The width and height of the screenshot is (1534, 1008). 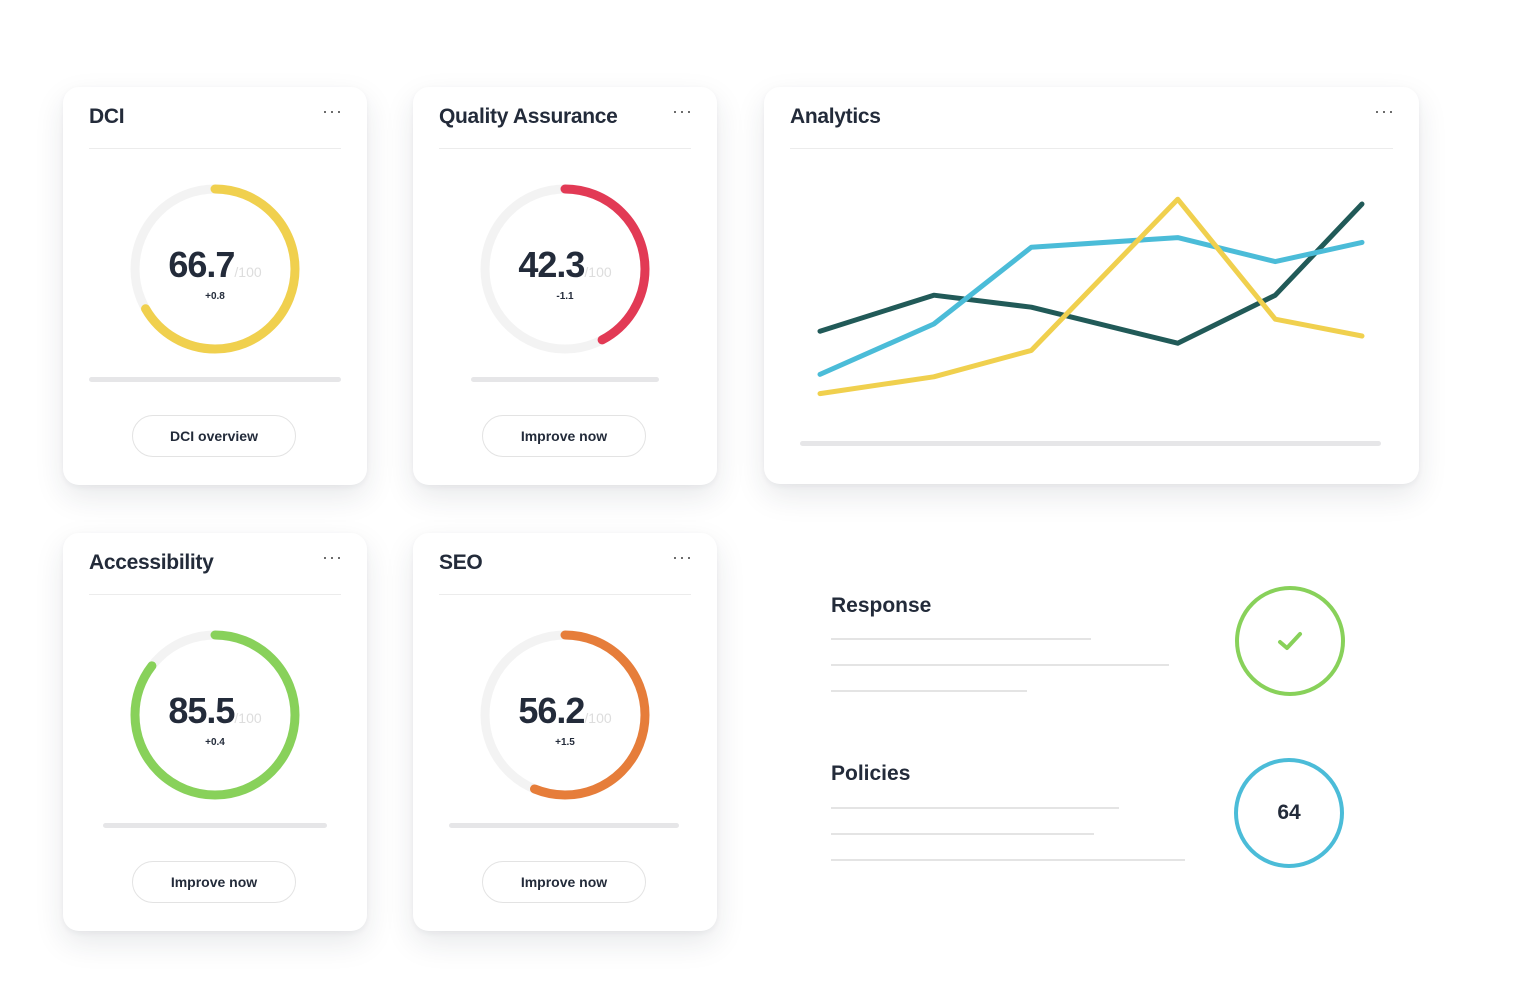 I want to click on score-delta: +1.5, so click(x=565, y=742).